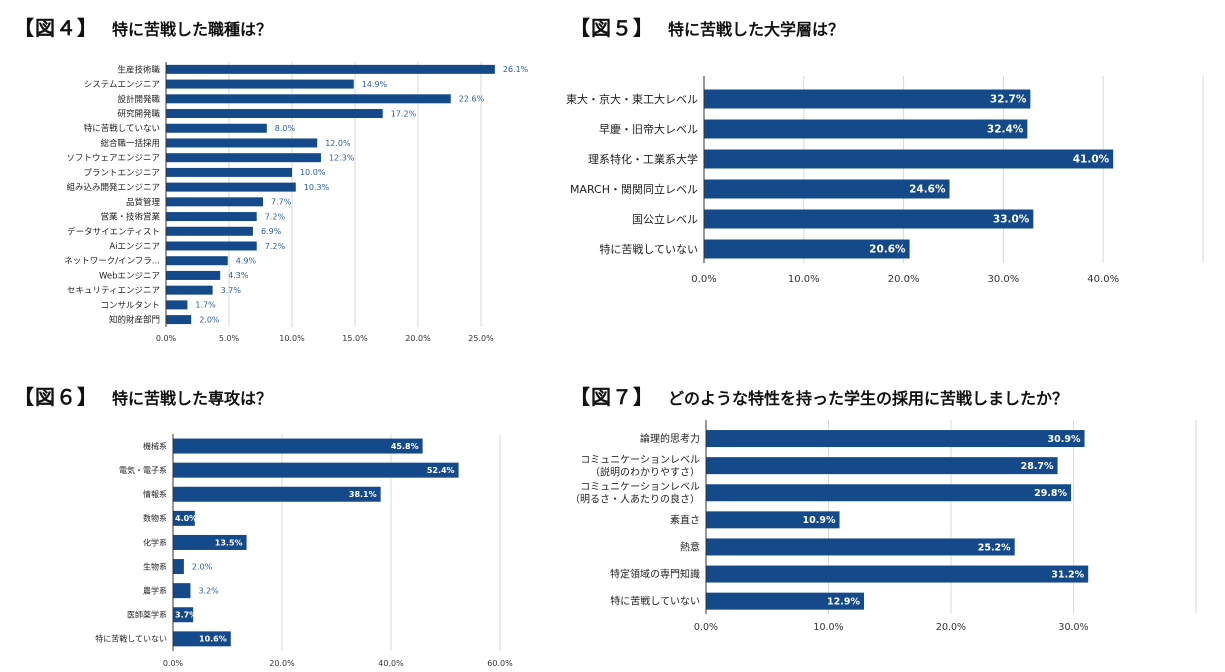 This screenshot has width=1225, height=672. Describe the element at coordinates (648, 129) in the screenshot. I see `category-label: 早慶・旧帝大レベル` at that location.